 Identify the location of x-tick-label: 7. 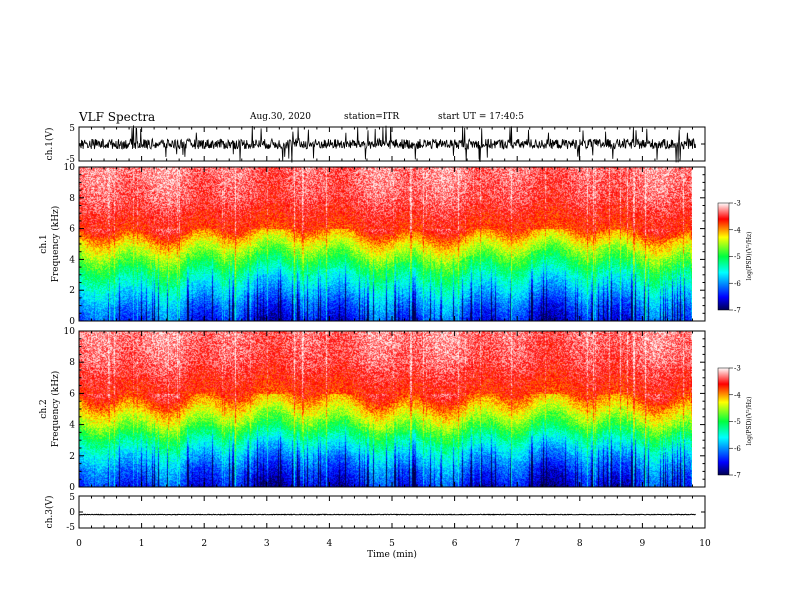
(517, 544).